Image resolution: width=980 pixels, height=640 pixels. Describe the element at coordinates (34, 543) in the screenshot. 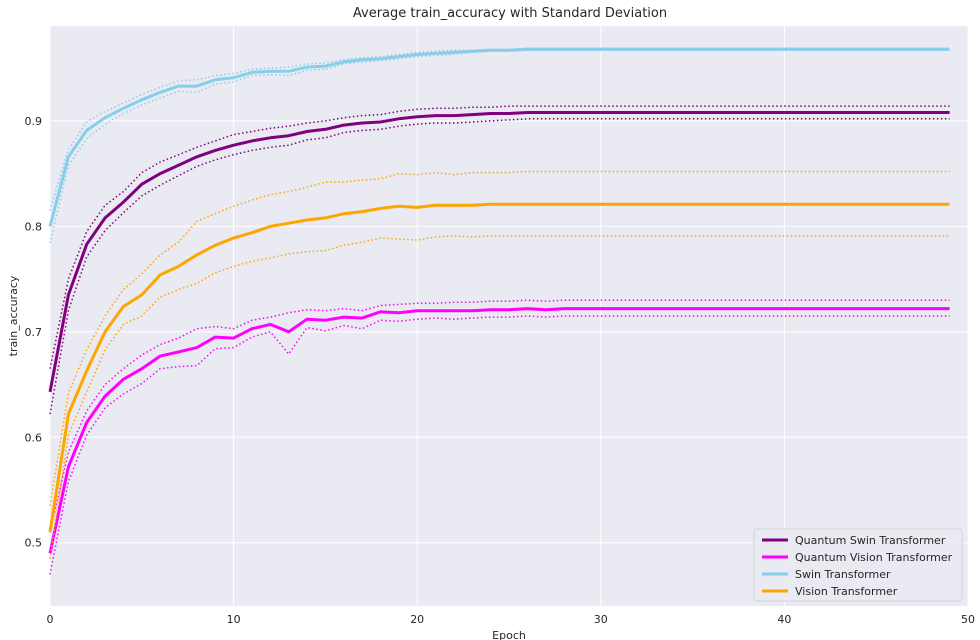

I see `y-tick-label: 0.5` at that location.